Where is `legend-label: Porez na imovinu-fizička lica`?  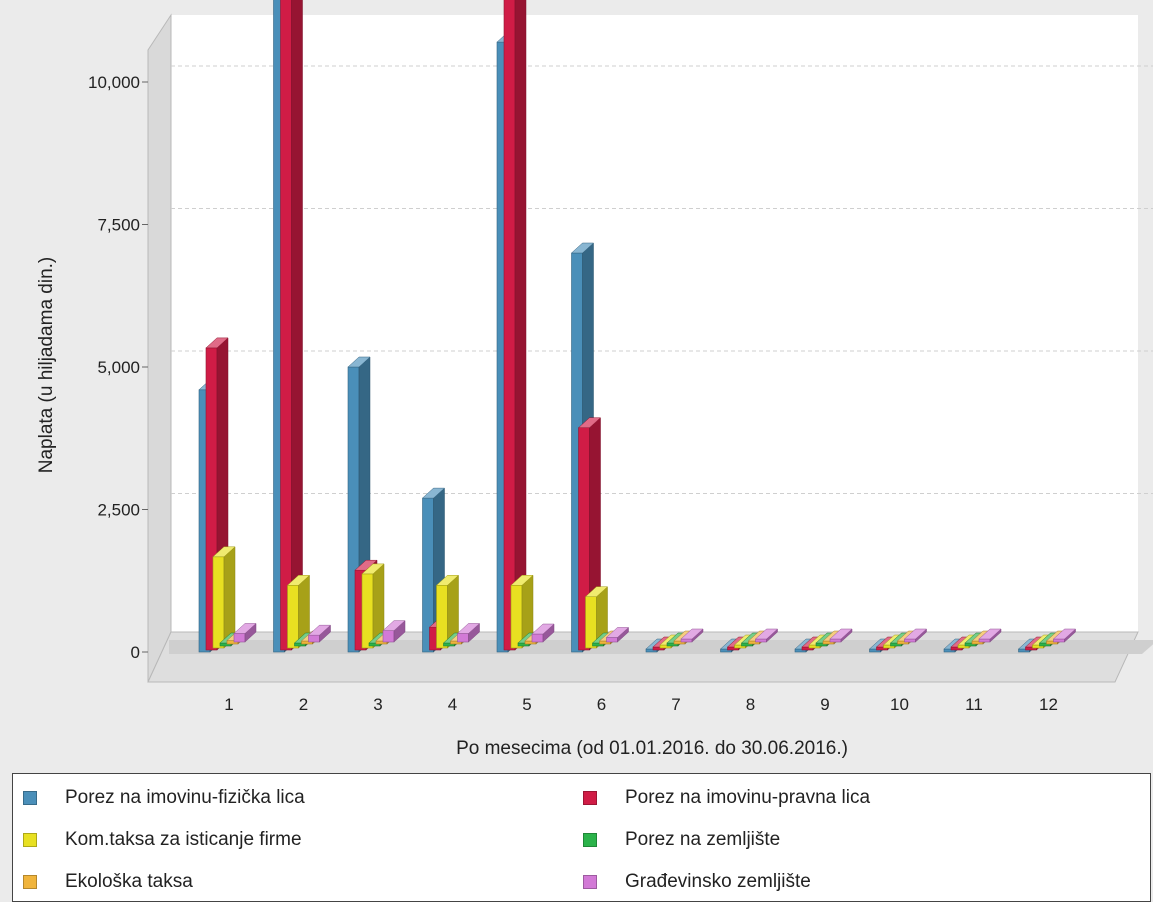 legend-label: Porez na imovinu-fizička lica is located at coordinates (185, 797).